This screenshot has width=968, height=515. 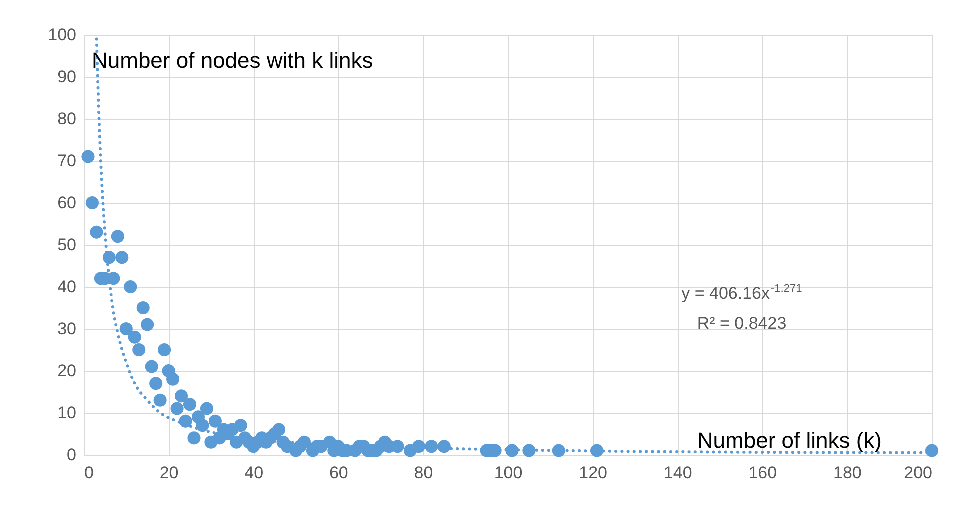 What do you see at coordinates (67, 413) in the screenshot?
I see `y-tick-label: 10` at bounding box center [67, 413].